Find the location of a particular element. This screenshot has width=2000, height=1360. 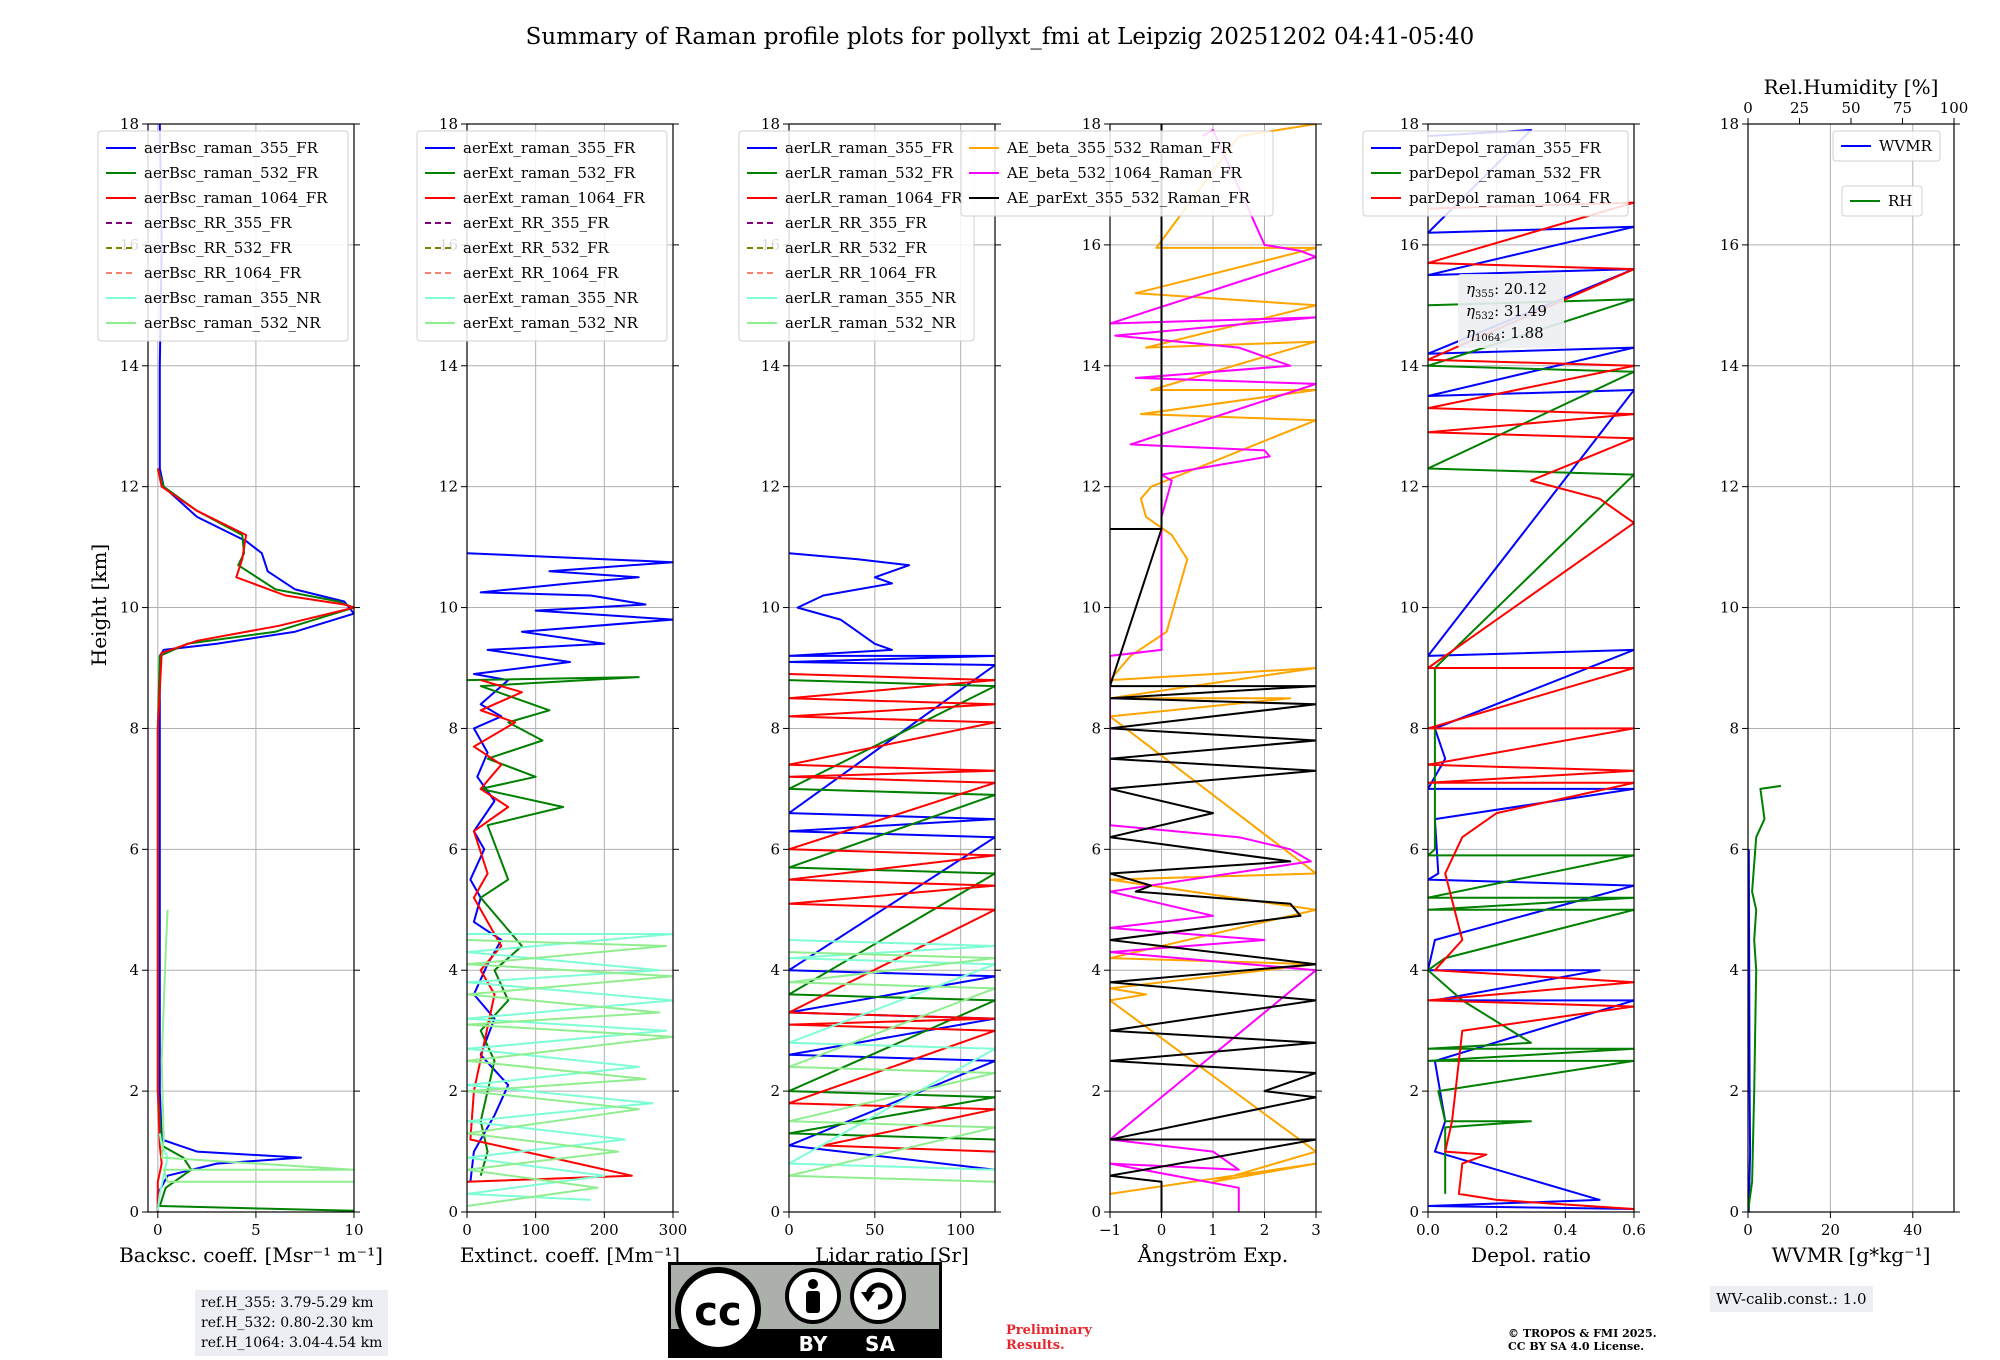

legend: WVMR RH is located at coordinates (1886, 173).